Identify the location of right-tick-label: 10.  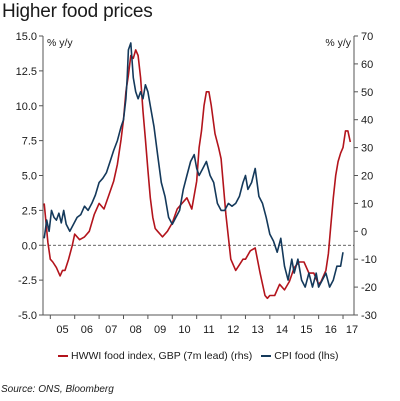
(367, 204).